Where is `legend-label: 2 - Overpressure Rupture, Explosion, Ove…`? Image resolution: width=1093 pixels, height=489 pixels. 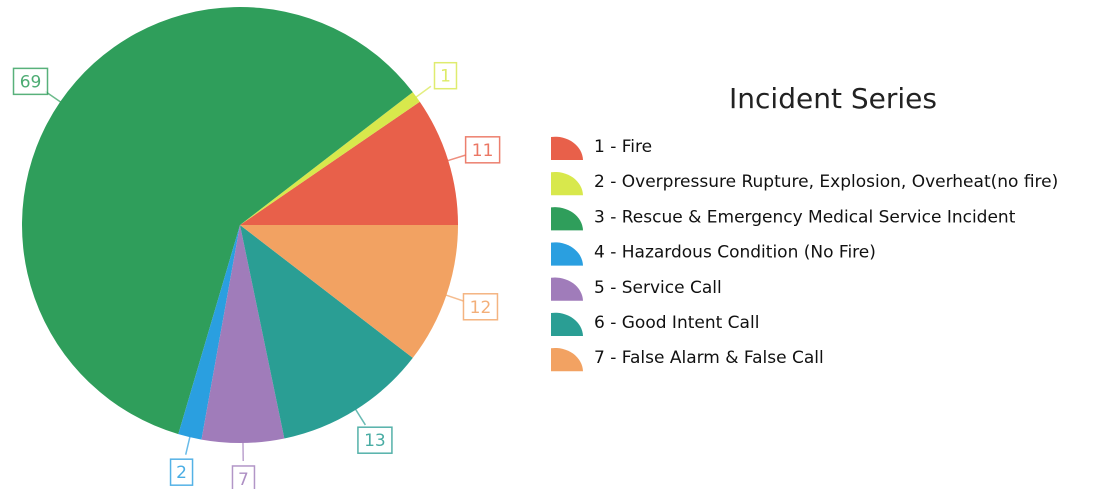 legend-label: 2 - Overpressure Rupture, Explosion, Ove… is located at coordinates (826, 182).